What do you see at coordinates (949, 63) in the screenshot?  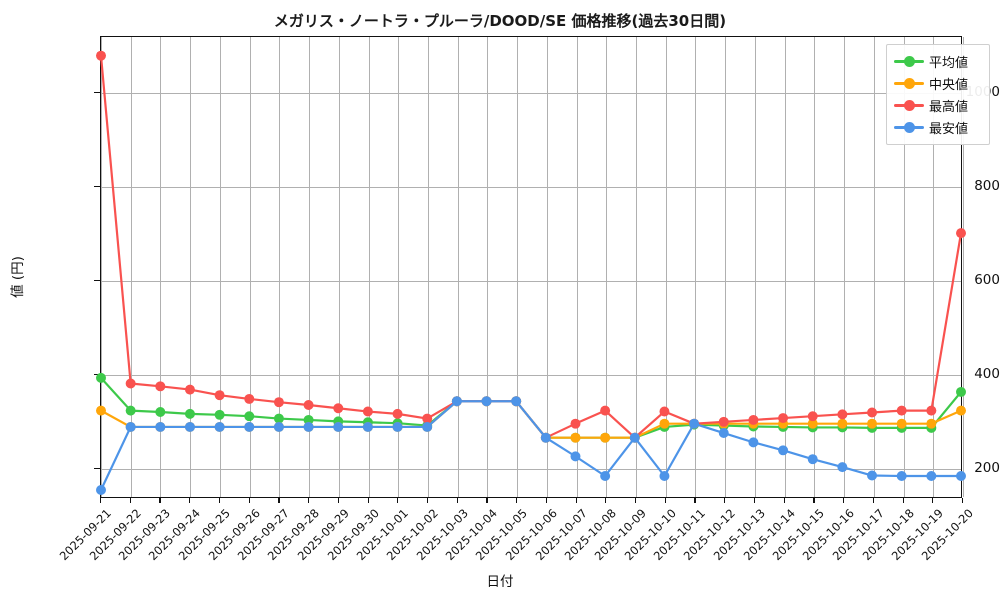 I see `legend-label: 平均値` at bounding box center [949, 63].